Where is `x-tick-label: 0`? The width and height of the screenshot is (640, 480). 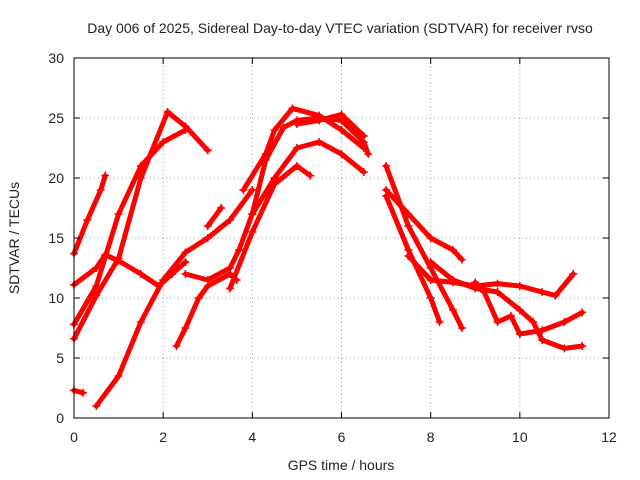 x-tick-label: 0 is located at coordinates (74, 437).